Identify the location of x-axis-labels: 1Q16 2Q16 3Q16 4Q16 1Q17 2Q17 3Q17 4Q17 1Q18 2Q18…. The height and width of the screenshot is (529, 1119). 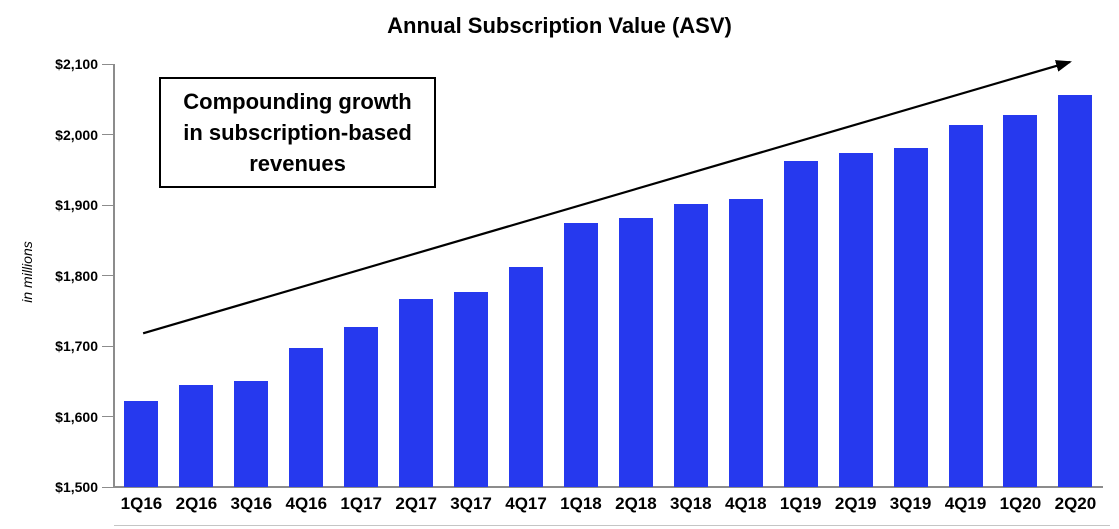
(608, 504).